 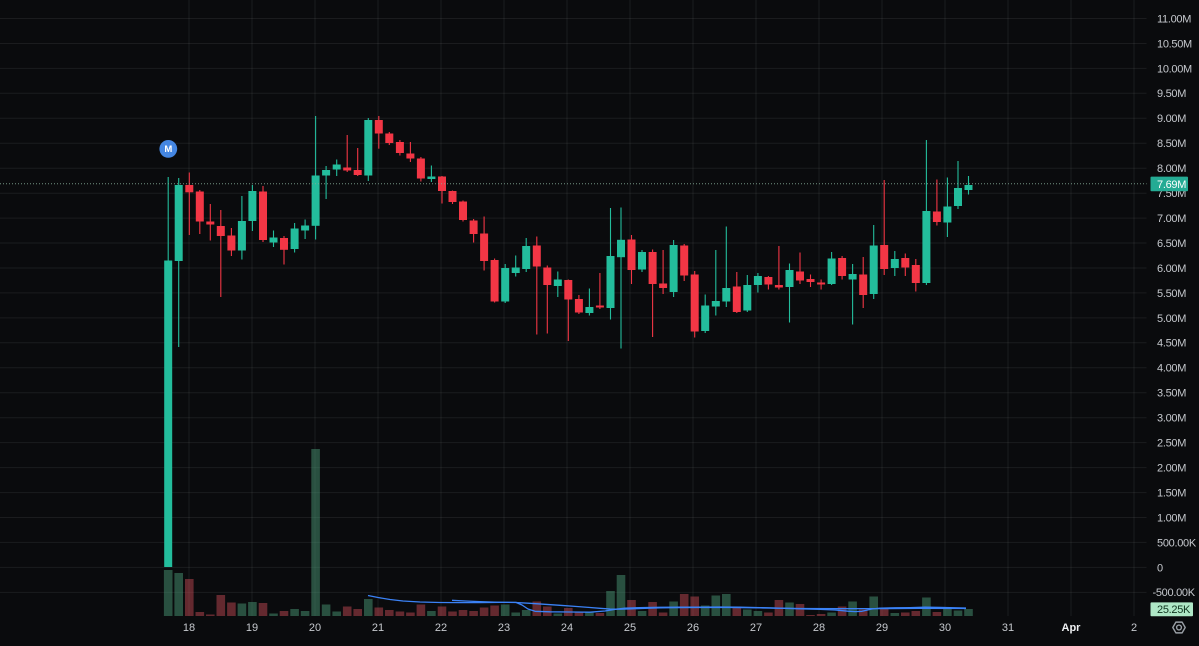 What do you see at coordinates (252, 628) in the screenshot?
I see `svg-text: 19` at bounding box center [252, 628].